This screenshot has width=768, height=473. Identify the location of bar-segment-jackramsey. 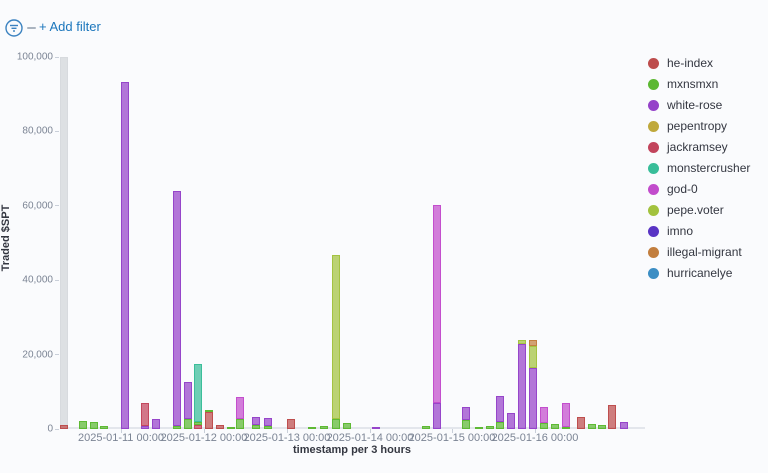
(145, 414).